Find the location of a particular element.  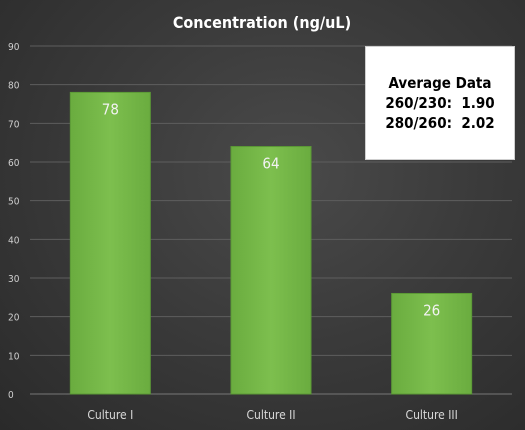

y-tick-label: 20 is located at coordinates (14, 318).